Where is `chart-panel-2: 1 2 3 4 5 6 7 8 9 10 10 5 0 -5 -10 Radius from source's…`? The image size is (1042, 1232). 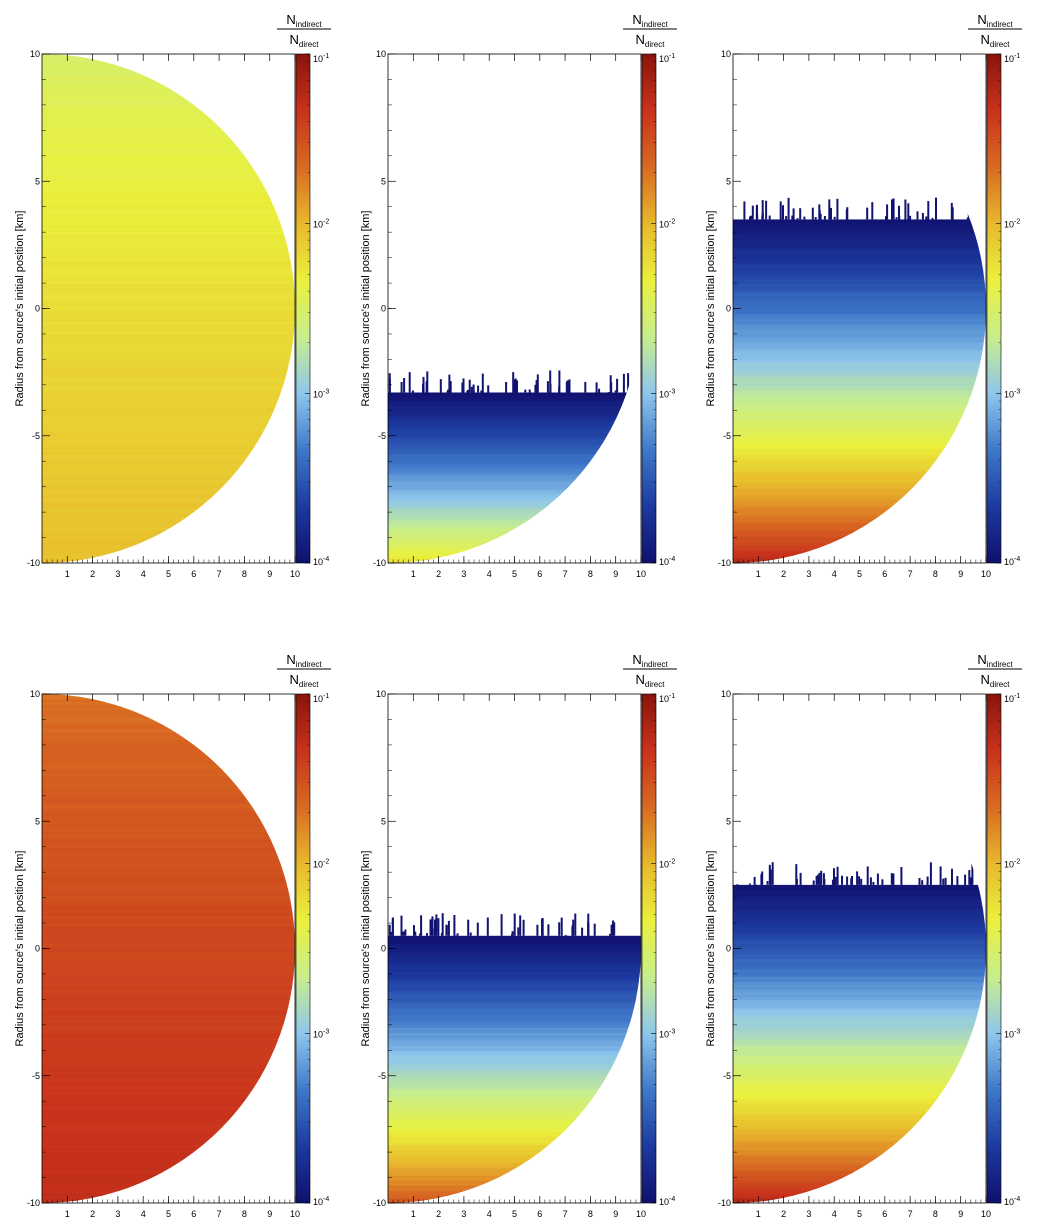
chart-panel-2: 1 2 3 4 5 6 7 8 9 10 10 5 0 -5 -10 Radius from source's… is located at coordinates (518, 295).